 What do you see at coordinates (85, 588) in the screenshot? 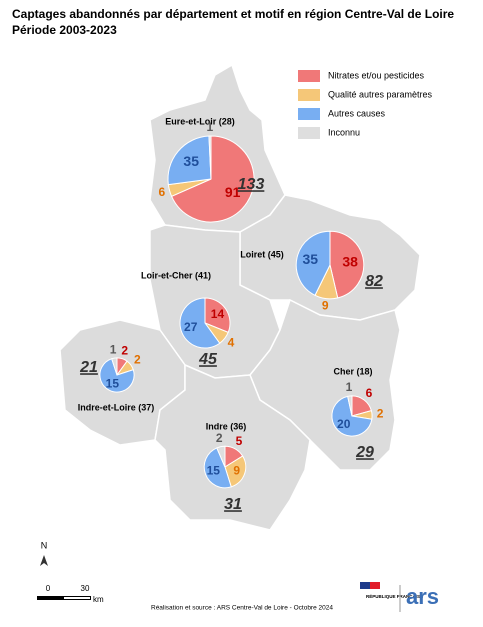
I see `scale-end: 30` at bounding box center [85, 588].